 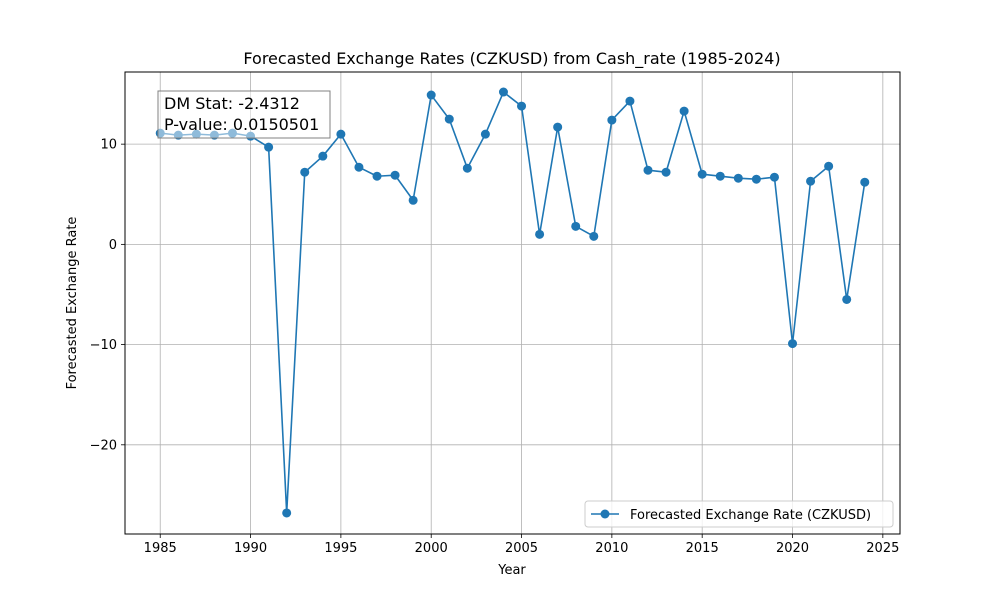 What do you see at coordinates (250, 548) in the screenshot?
I see `x-tick-label: 1990` at bounding box center [250, 548].